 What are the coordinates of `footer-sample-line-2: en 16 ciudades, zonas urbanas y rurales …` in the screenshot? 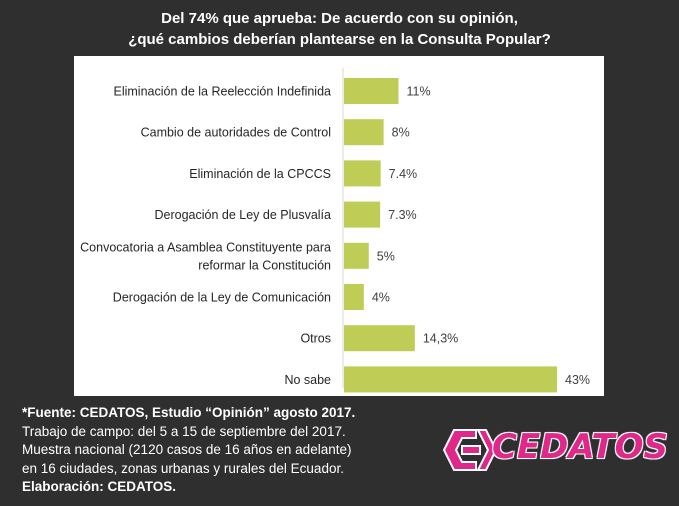 It's located at (183, 468).